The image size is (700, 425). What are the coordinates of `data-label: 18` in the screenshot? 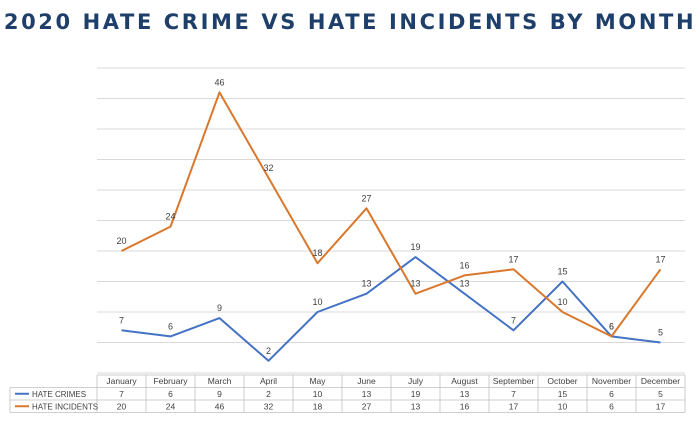 It's located at (317, 253).